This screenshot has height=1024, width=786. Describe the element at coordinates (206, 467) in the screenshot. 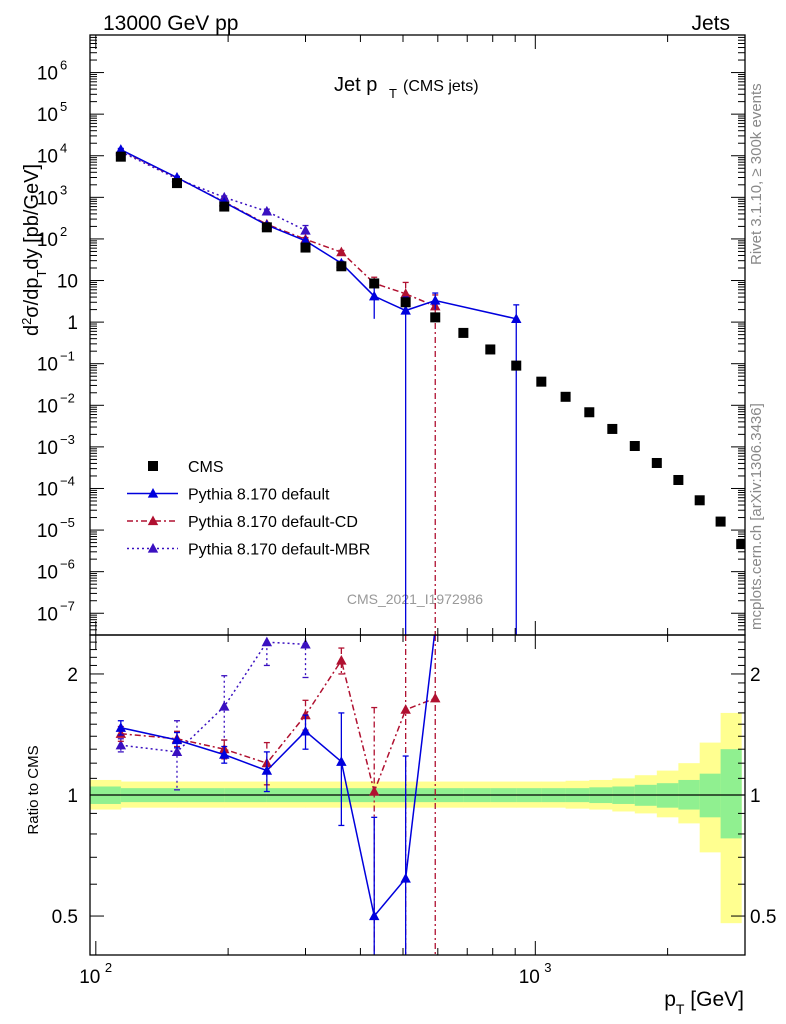

I see `legend-label: CMS` at that location.